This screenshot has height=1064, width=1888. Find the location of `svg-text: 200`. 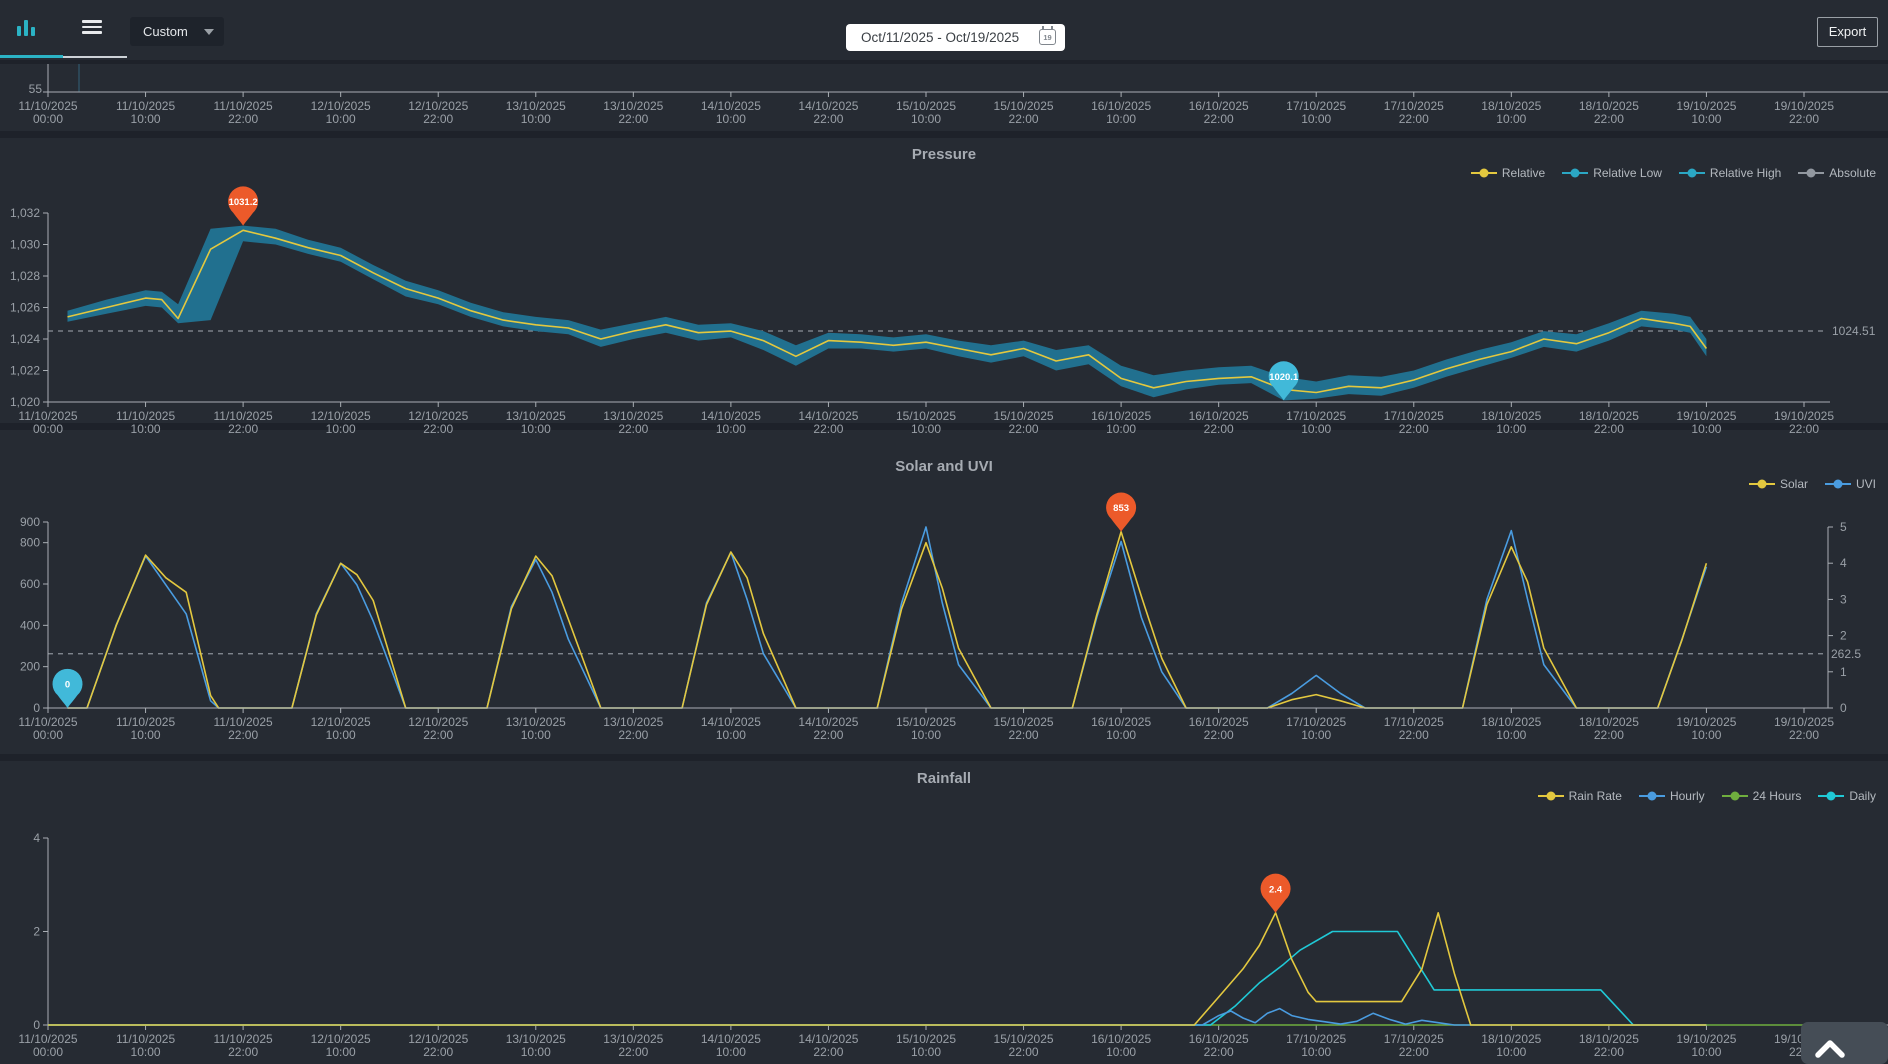

svg-text: 200 is located at coordinates (30, 667).